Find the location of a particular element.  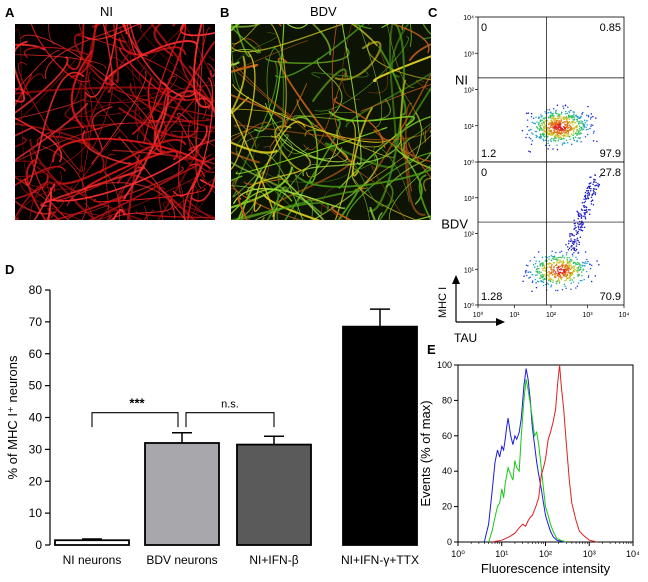

flow-plot-ni: 10⁰ 10¹ 10² 10³ 10⁴ 0 0.85 1.2 97.9 NI is located at coordinates (540, 91).